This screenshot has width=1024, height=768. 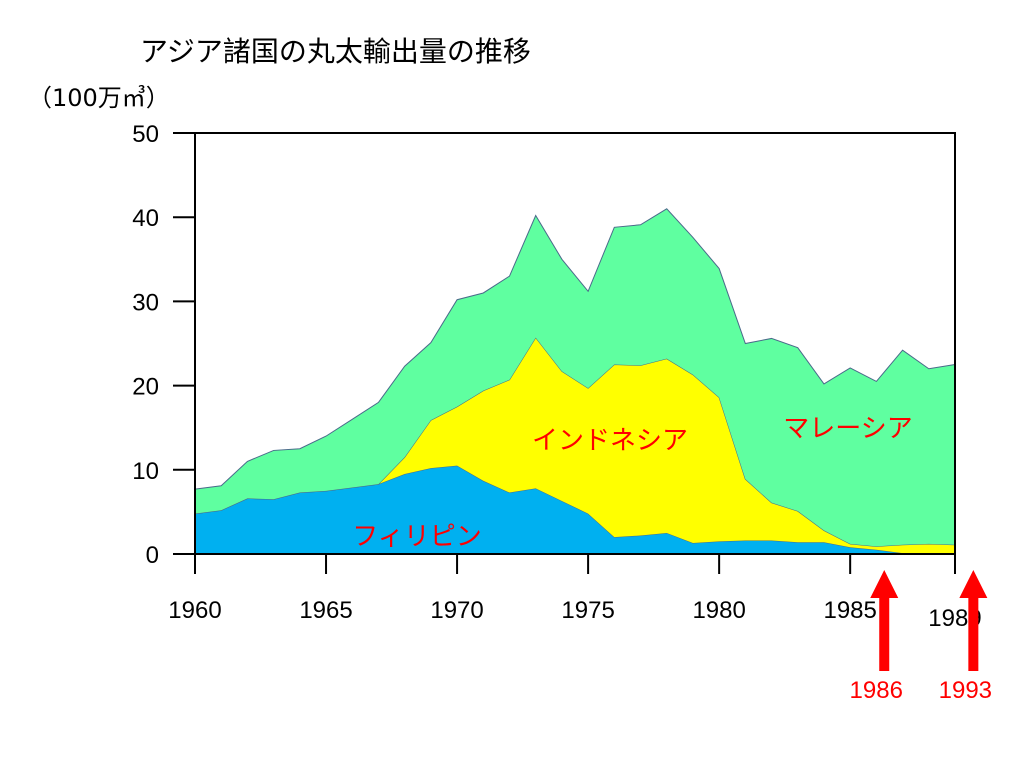 I want to click on series-label-2: マレーシア, so click(x=847, y=429).